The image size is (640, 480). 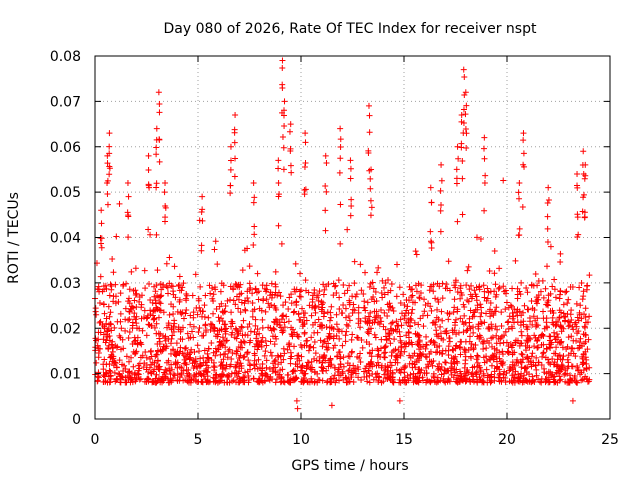 I want to click on x-tick-label: 5, so click(x=198, y=440).